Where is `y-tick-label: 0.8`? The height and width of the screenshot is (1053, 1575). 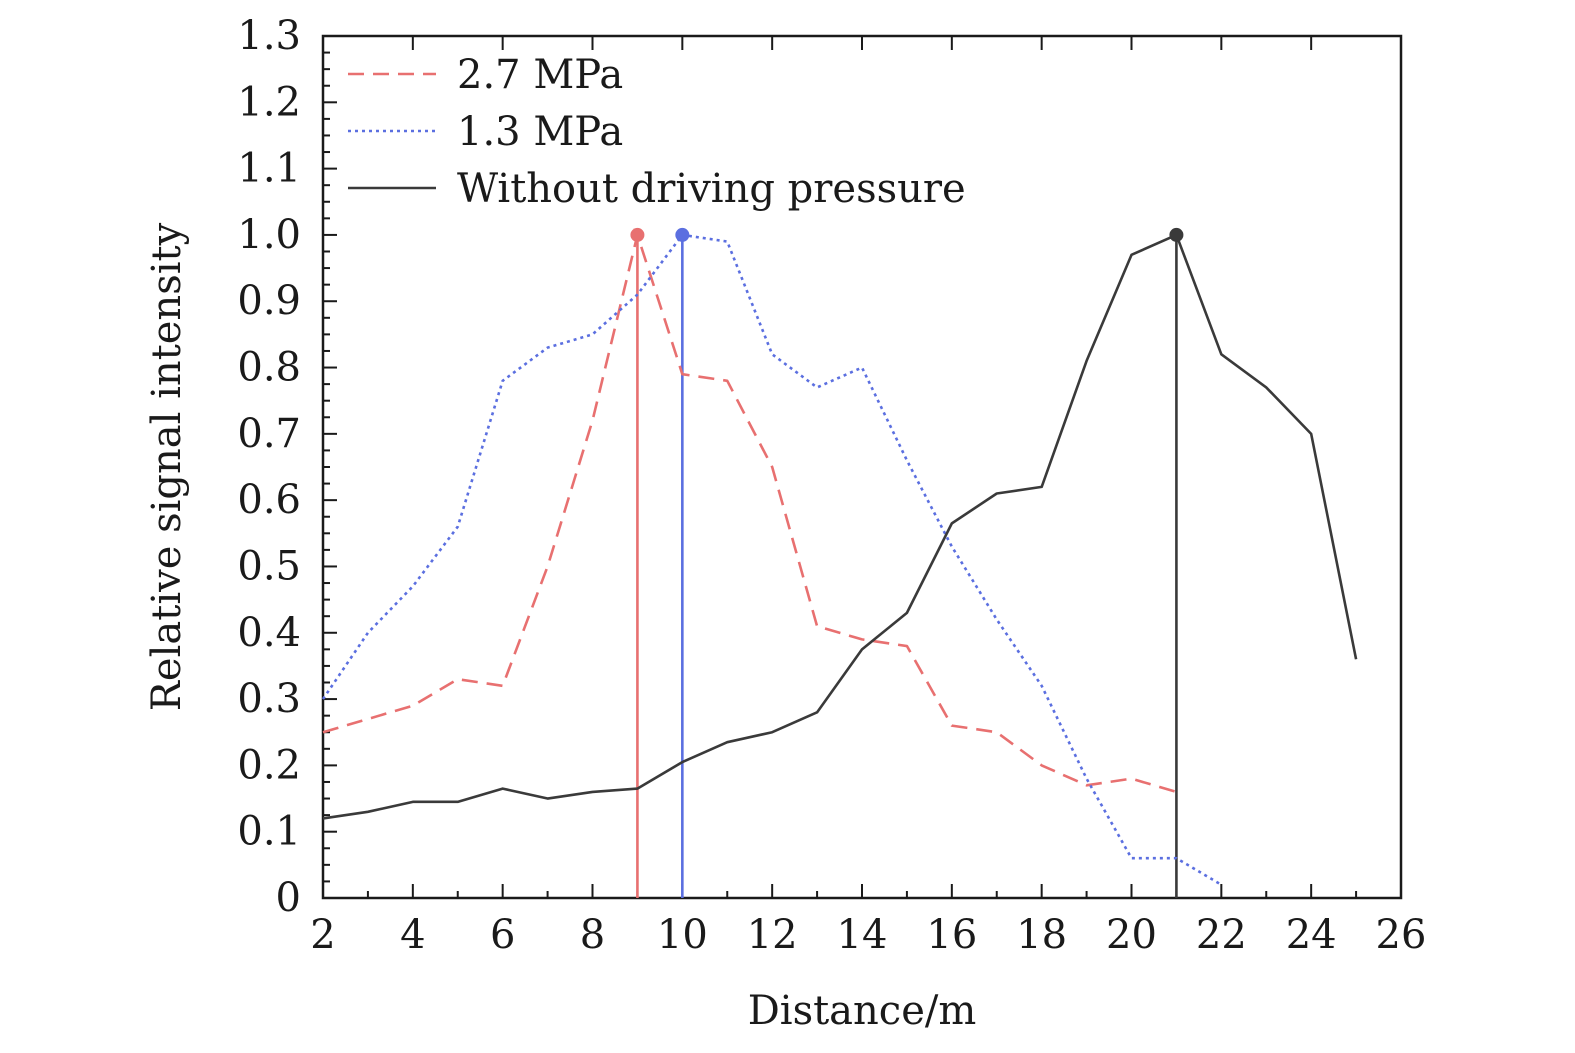
y-tick-label: 0.8 is located at coordinates (269, 368).